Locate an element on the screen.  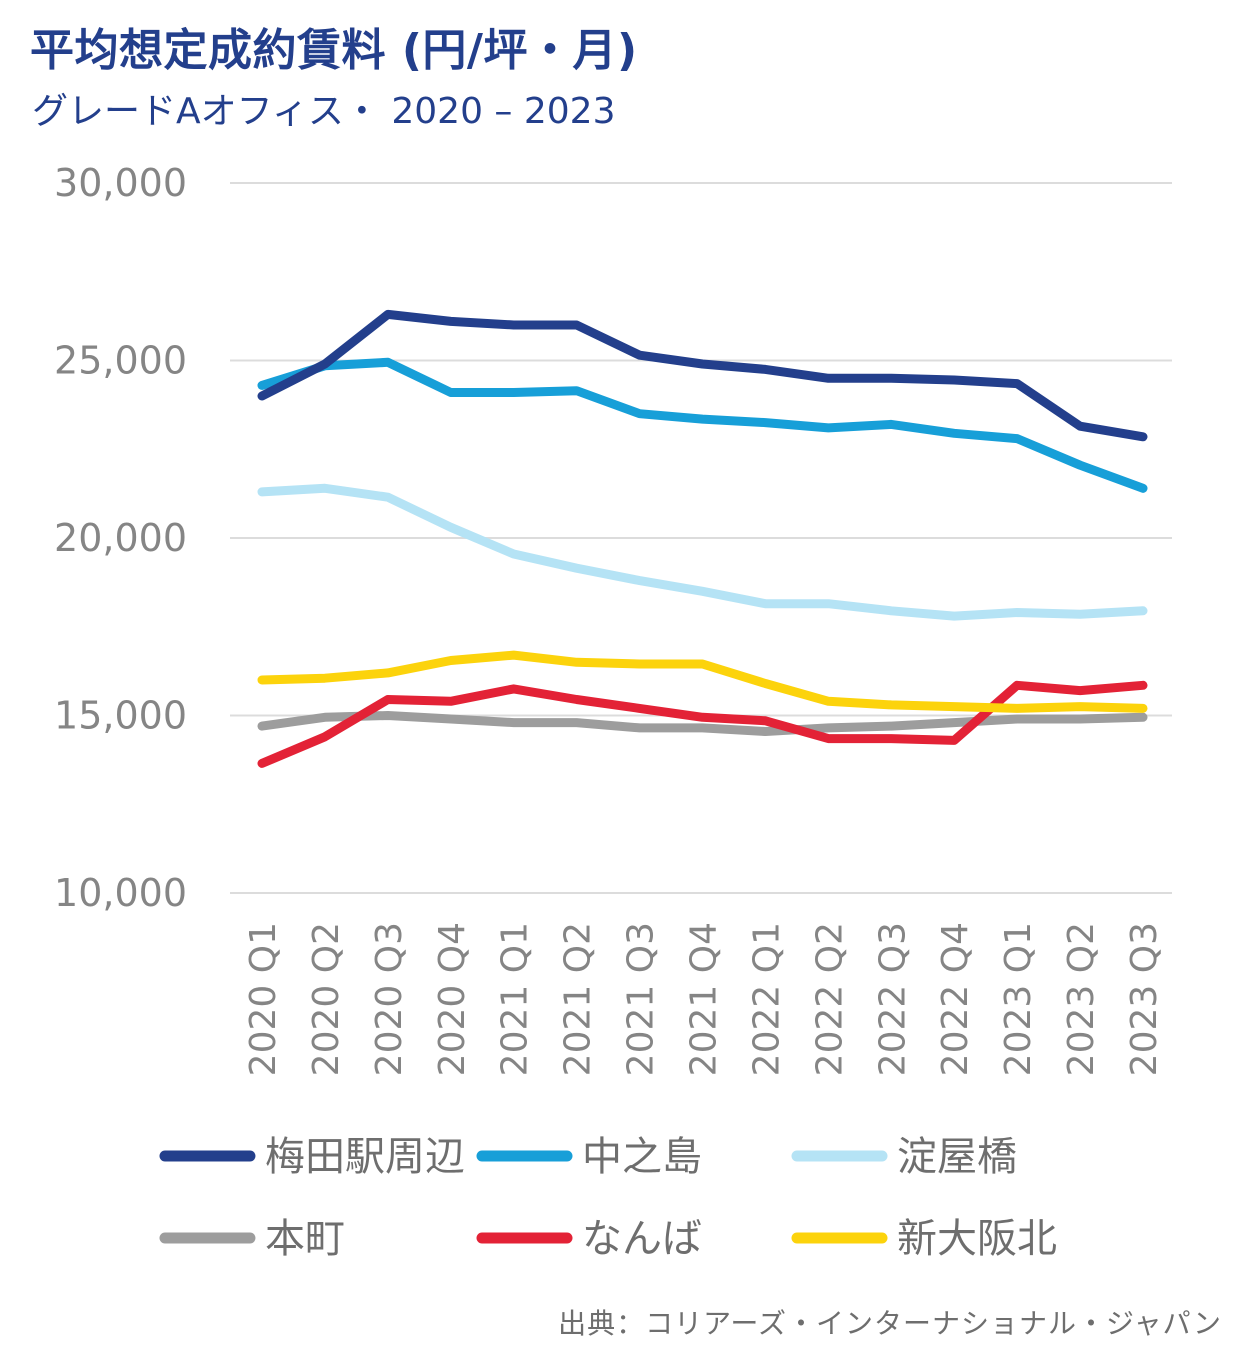
x-tick-label: 2022 Q3 is located at coordinates (892, 999).